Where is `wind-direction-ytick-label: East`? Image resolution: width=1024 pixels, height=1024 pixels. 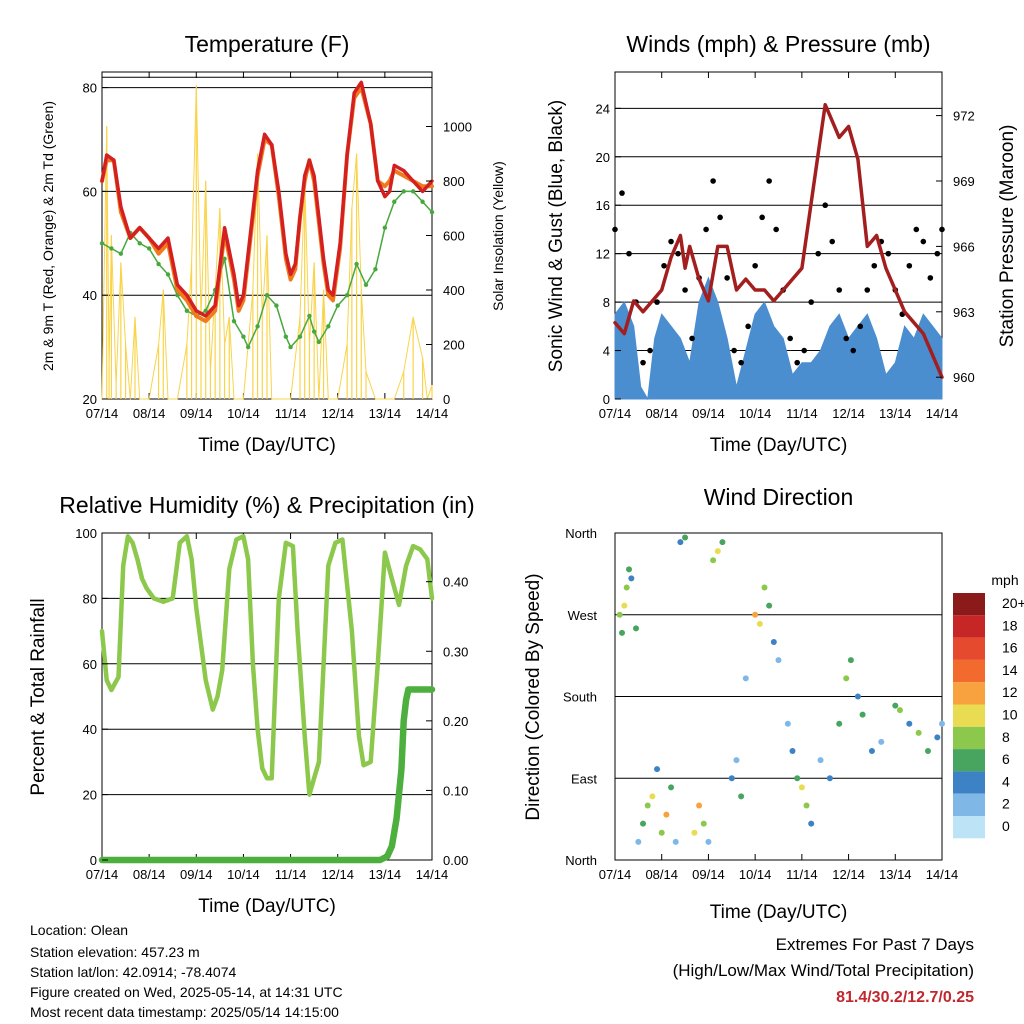 wind-direction-ytick-label: East is located at coordinates (584, 778).